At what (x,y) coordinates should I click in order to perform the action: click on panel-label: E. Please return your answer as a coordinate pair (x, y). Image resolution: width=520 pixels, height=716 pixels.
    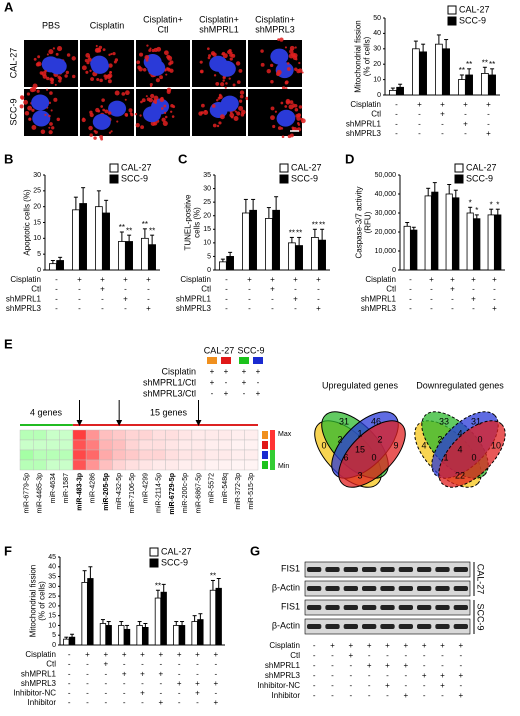
    Looking at the image, I should click on (8, 343).